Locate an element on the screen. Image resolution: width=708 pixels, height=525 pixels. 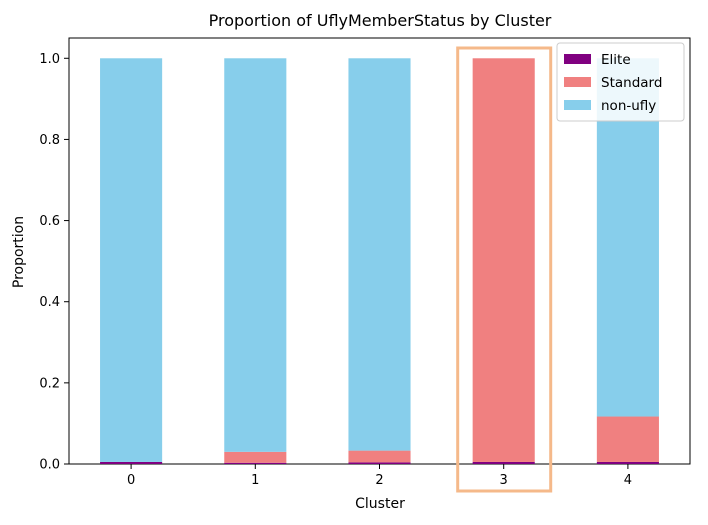
y-tick-label: 0.8 is located at coordinates (49, 140).